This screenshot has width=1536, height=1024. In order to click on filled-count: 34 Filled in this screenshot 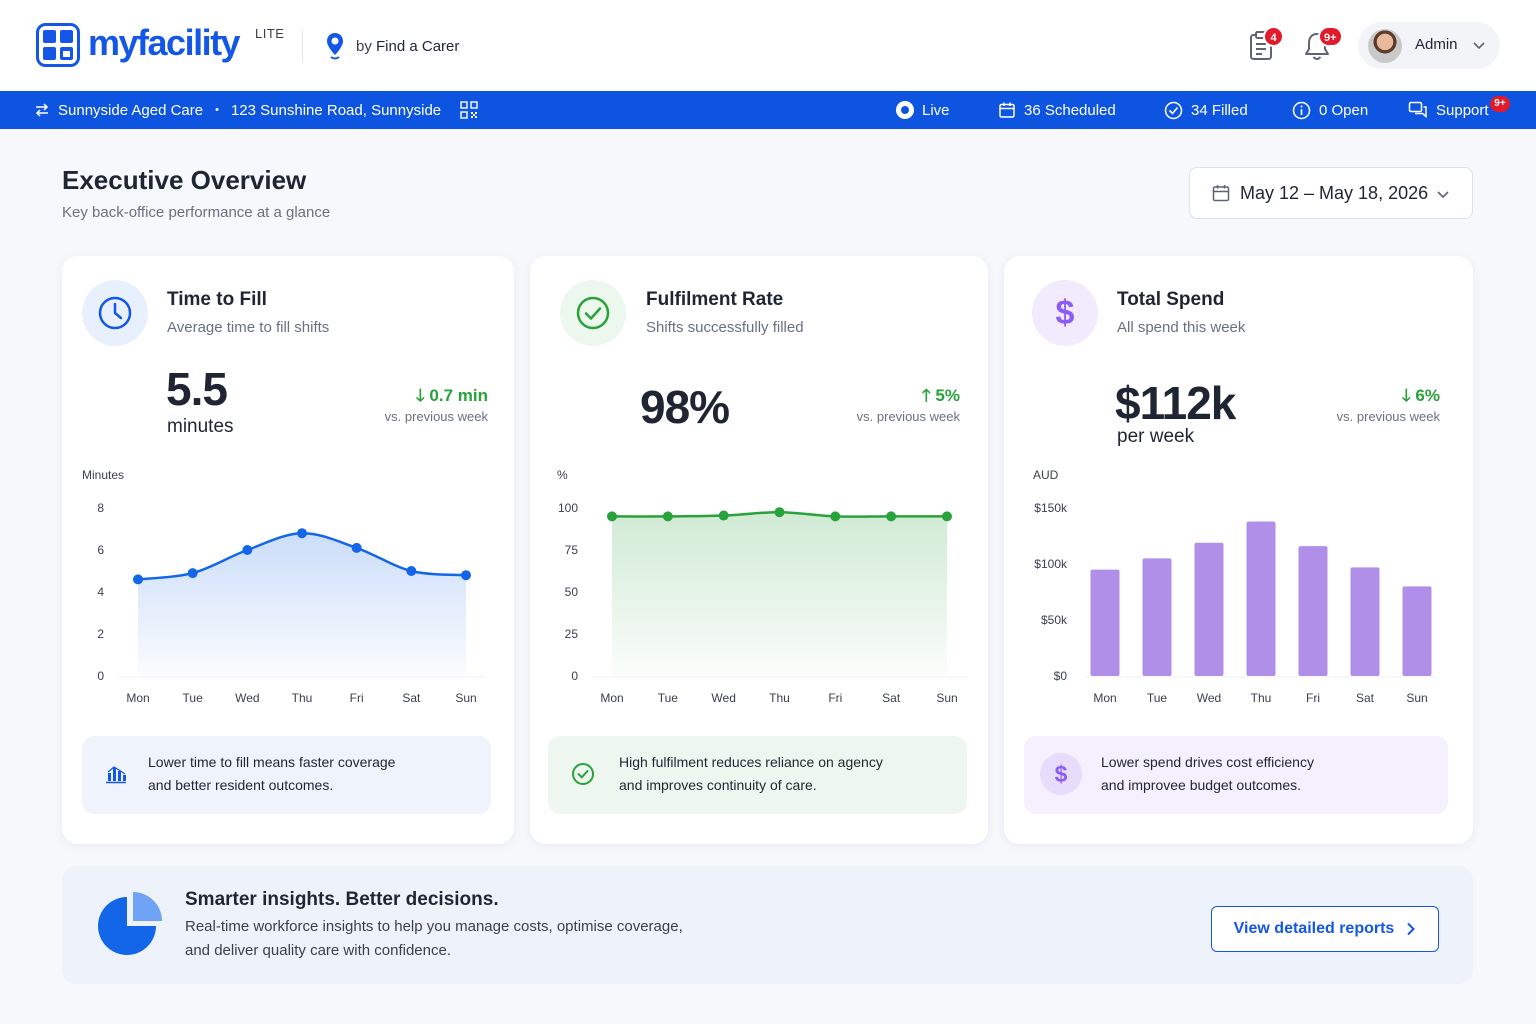, I will do `click(1219, 110)`.